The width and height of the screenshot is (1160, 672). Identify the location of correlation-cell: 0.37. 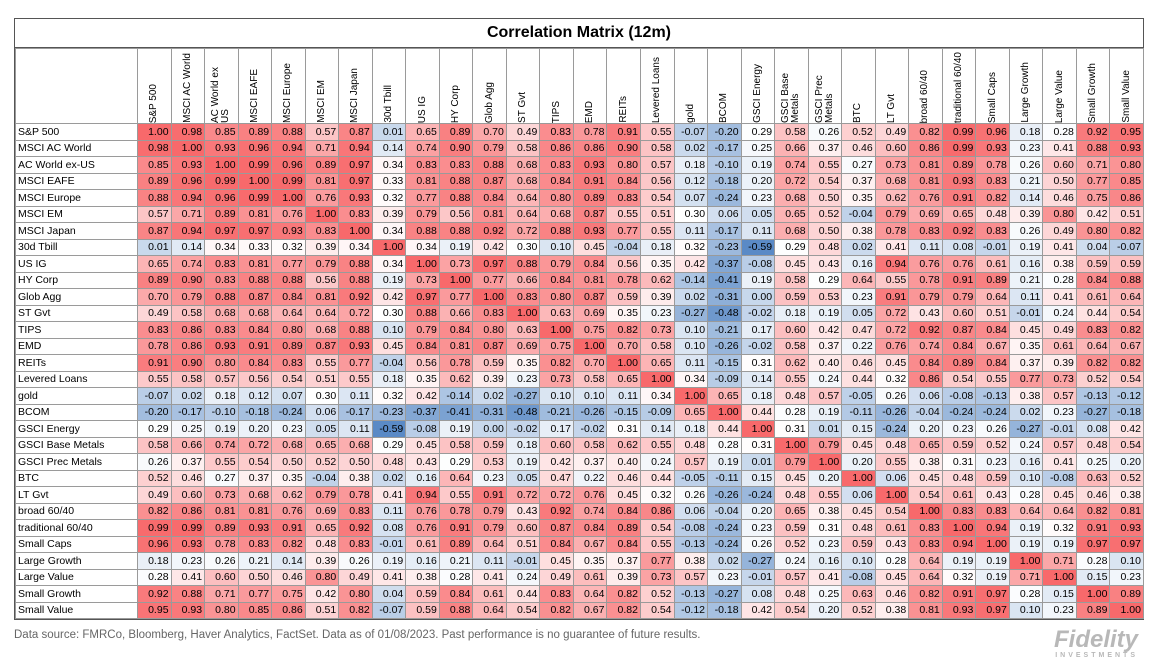
(255, 478).